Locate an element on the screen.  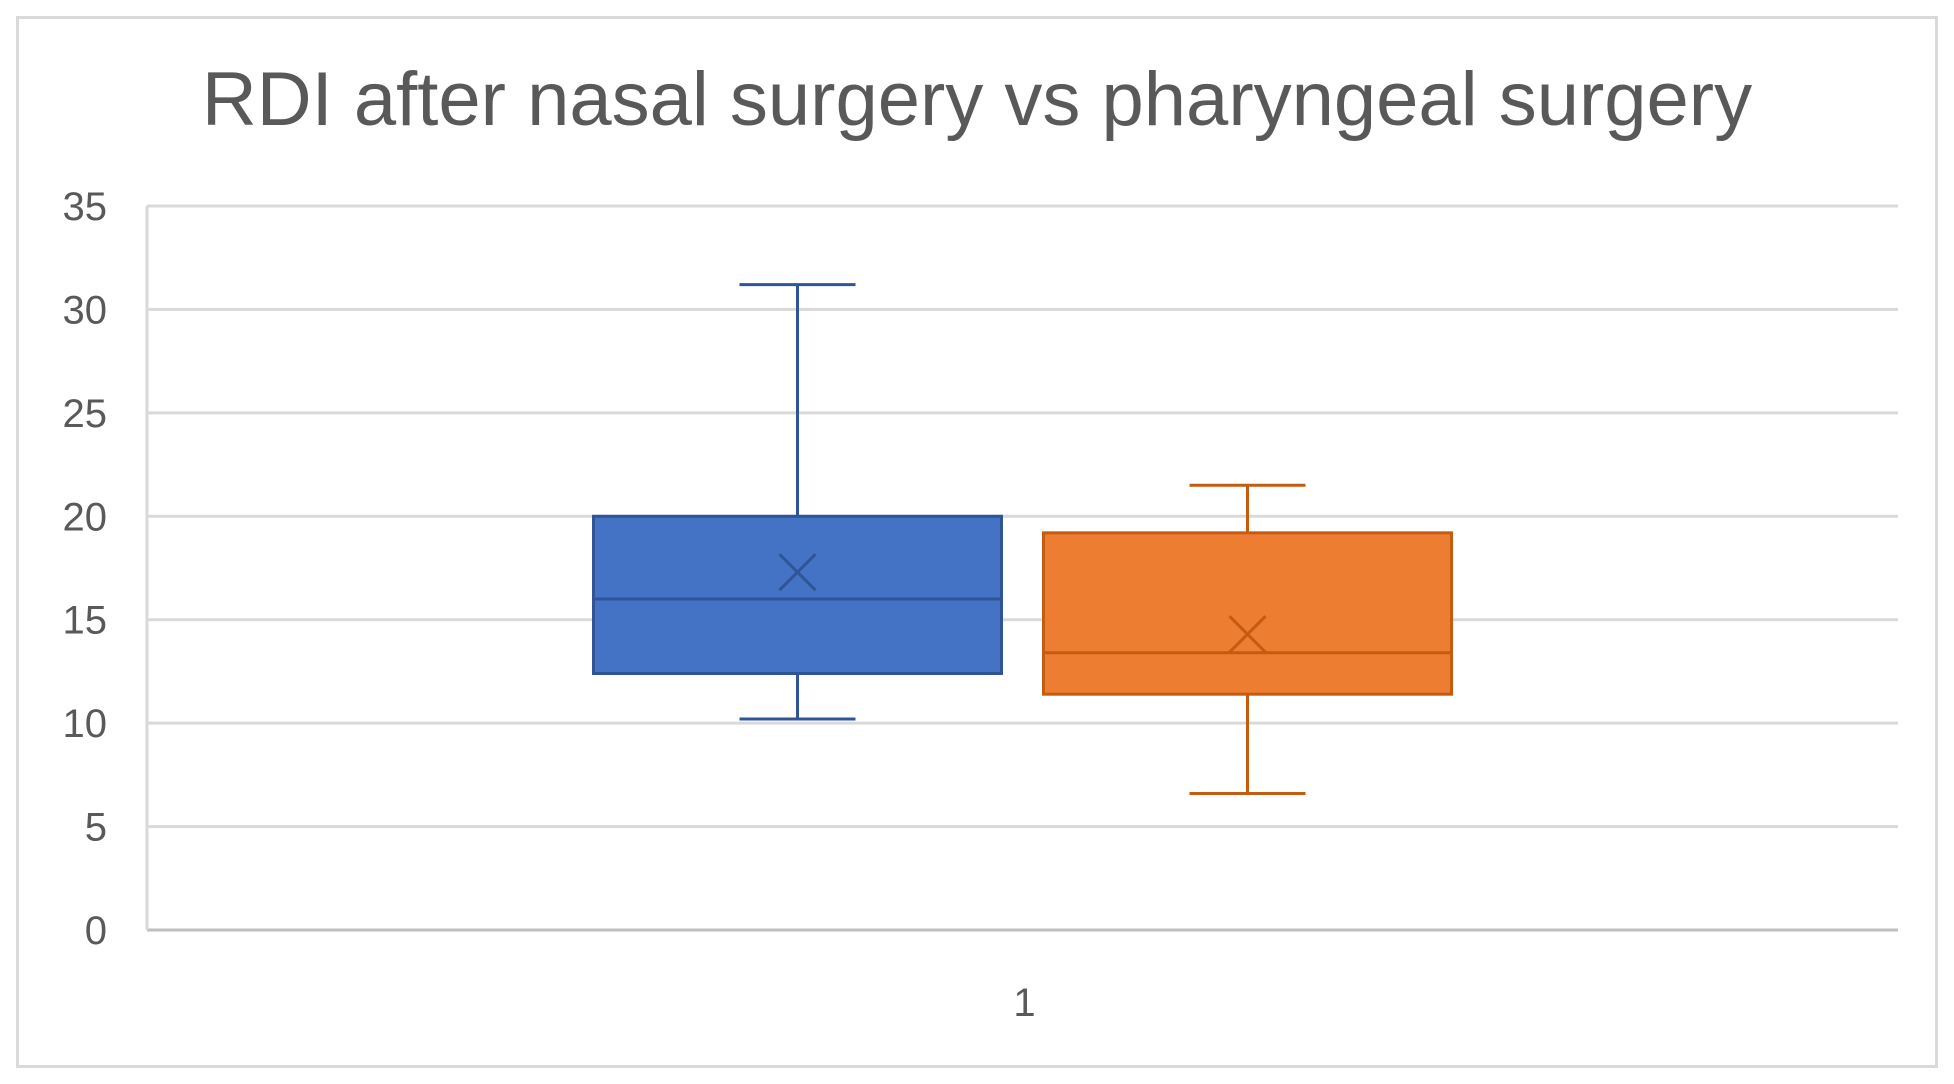
y-tick-label: 25 is located at coordinates (85, 414).